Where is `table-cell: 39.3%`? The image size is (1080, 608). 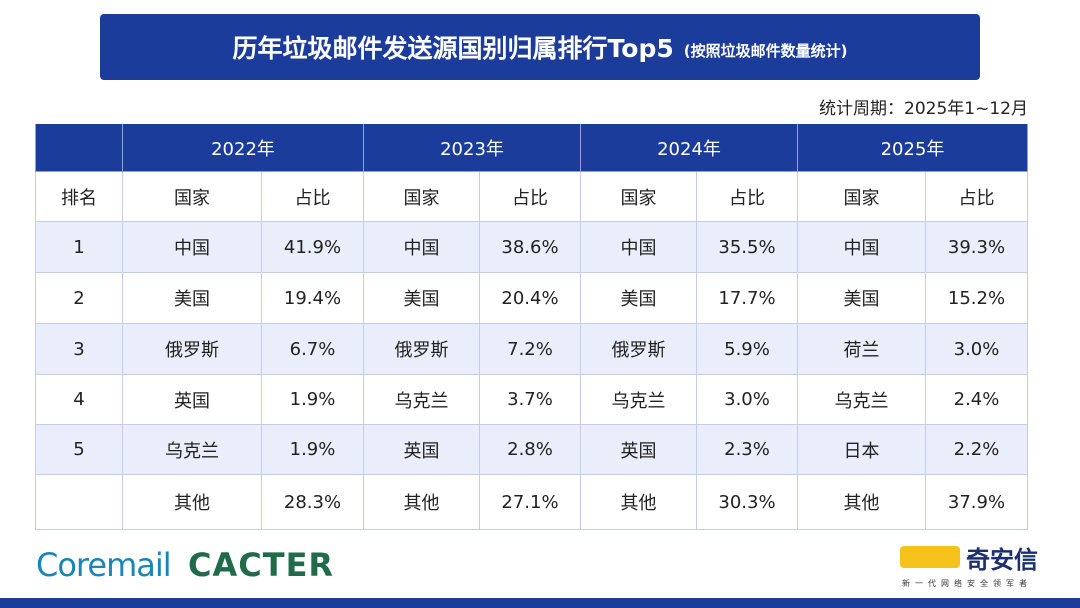
table-cell: 39.3% is located at coordinates (977, 247).